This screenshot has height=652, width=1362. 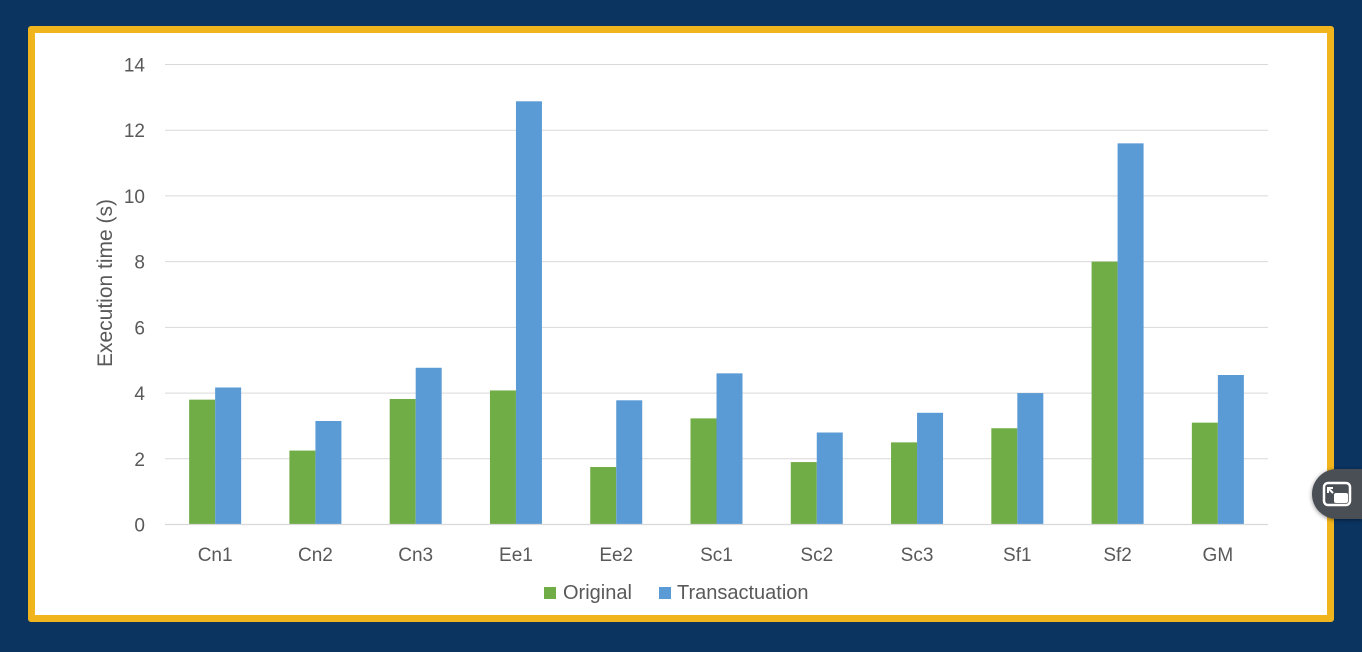 I want to click on bar-original-cn3, so click(x=402, y=461).